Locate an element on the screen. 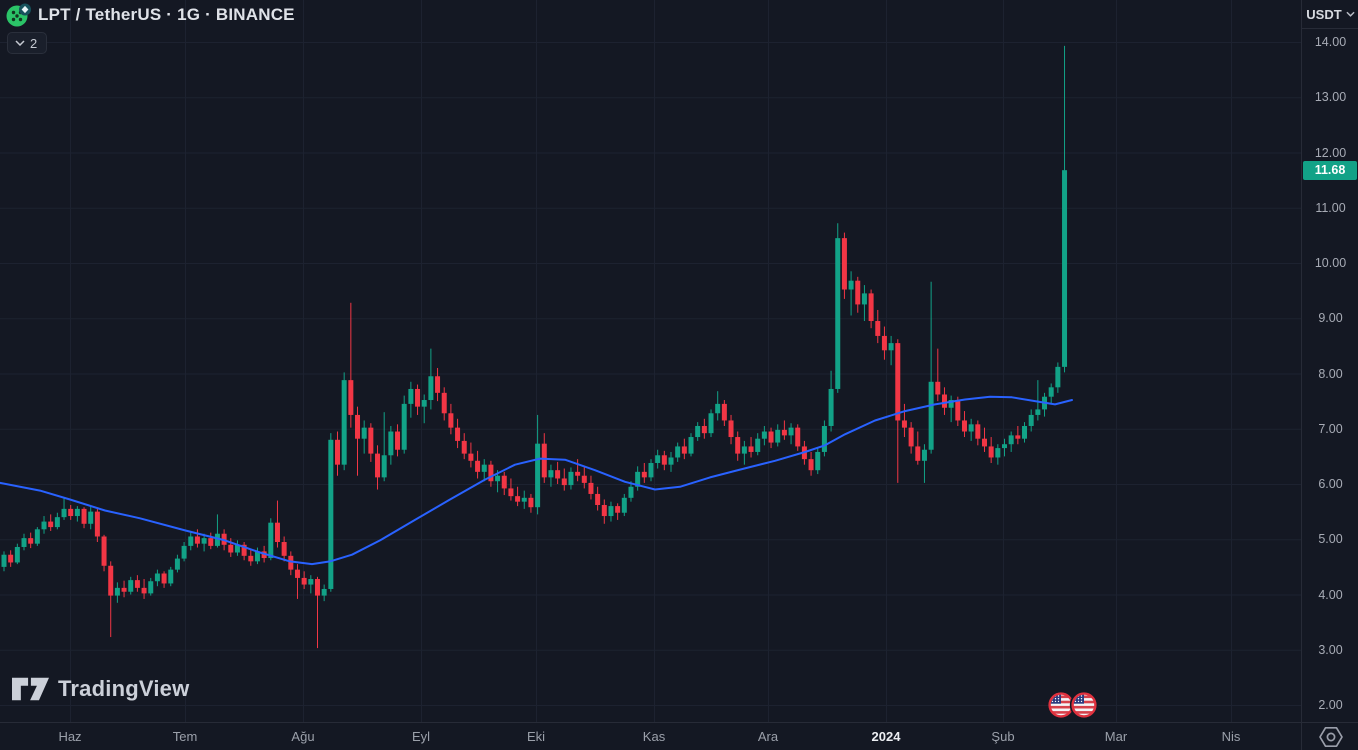 This screenshot has width=1358, height=750. price-tick-label: 4.00 is located at coordinates (1330, 594).